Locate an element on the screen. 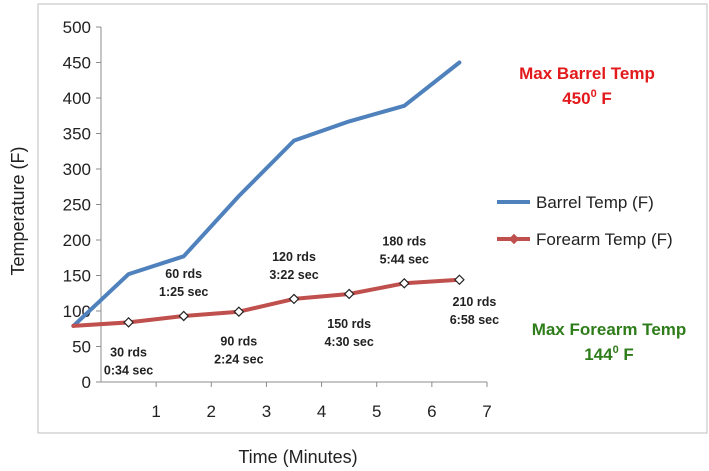 This screenshot has height=471, width=709. y-tick-label: 50 is located at coordinates (81, 347).